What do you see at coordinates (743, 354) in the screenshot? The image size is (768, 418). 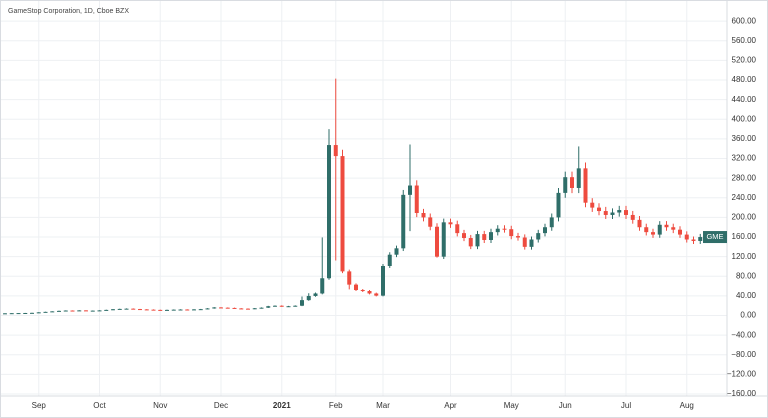 I see `y-tick-label: −80.00` at bounding box center [743, 354].